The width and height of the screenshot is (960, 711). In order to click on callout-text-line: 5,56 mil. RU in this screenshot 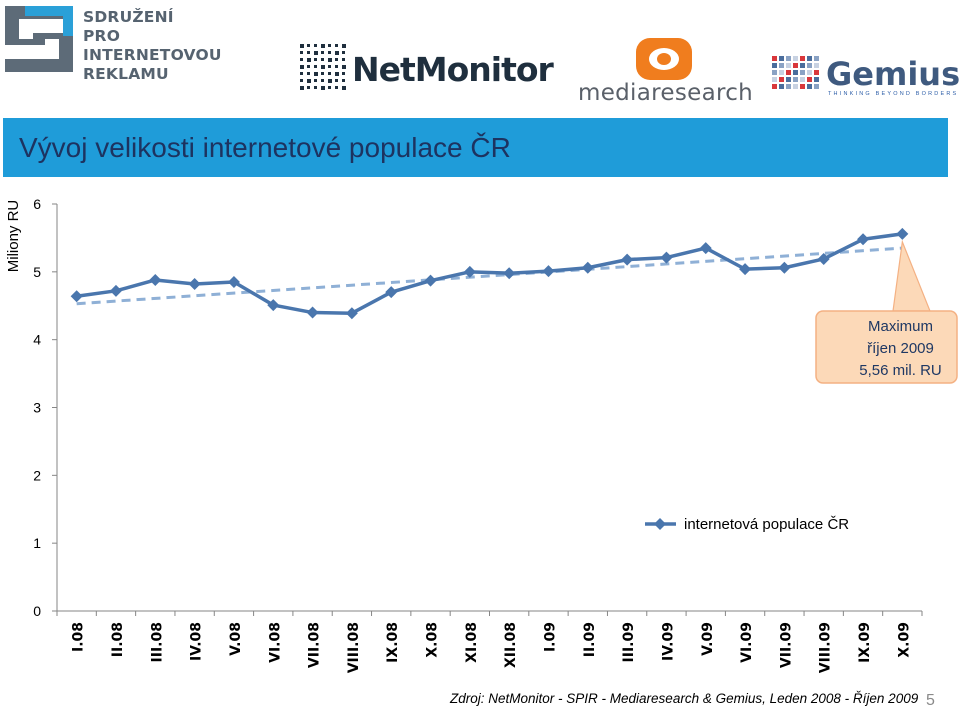, I will do `click(900, 370)`.